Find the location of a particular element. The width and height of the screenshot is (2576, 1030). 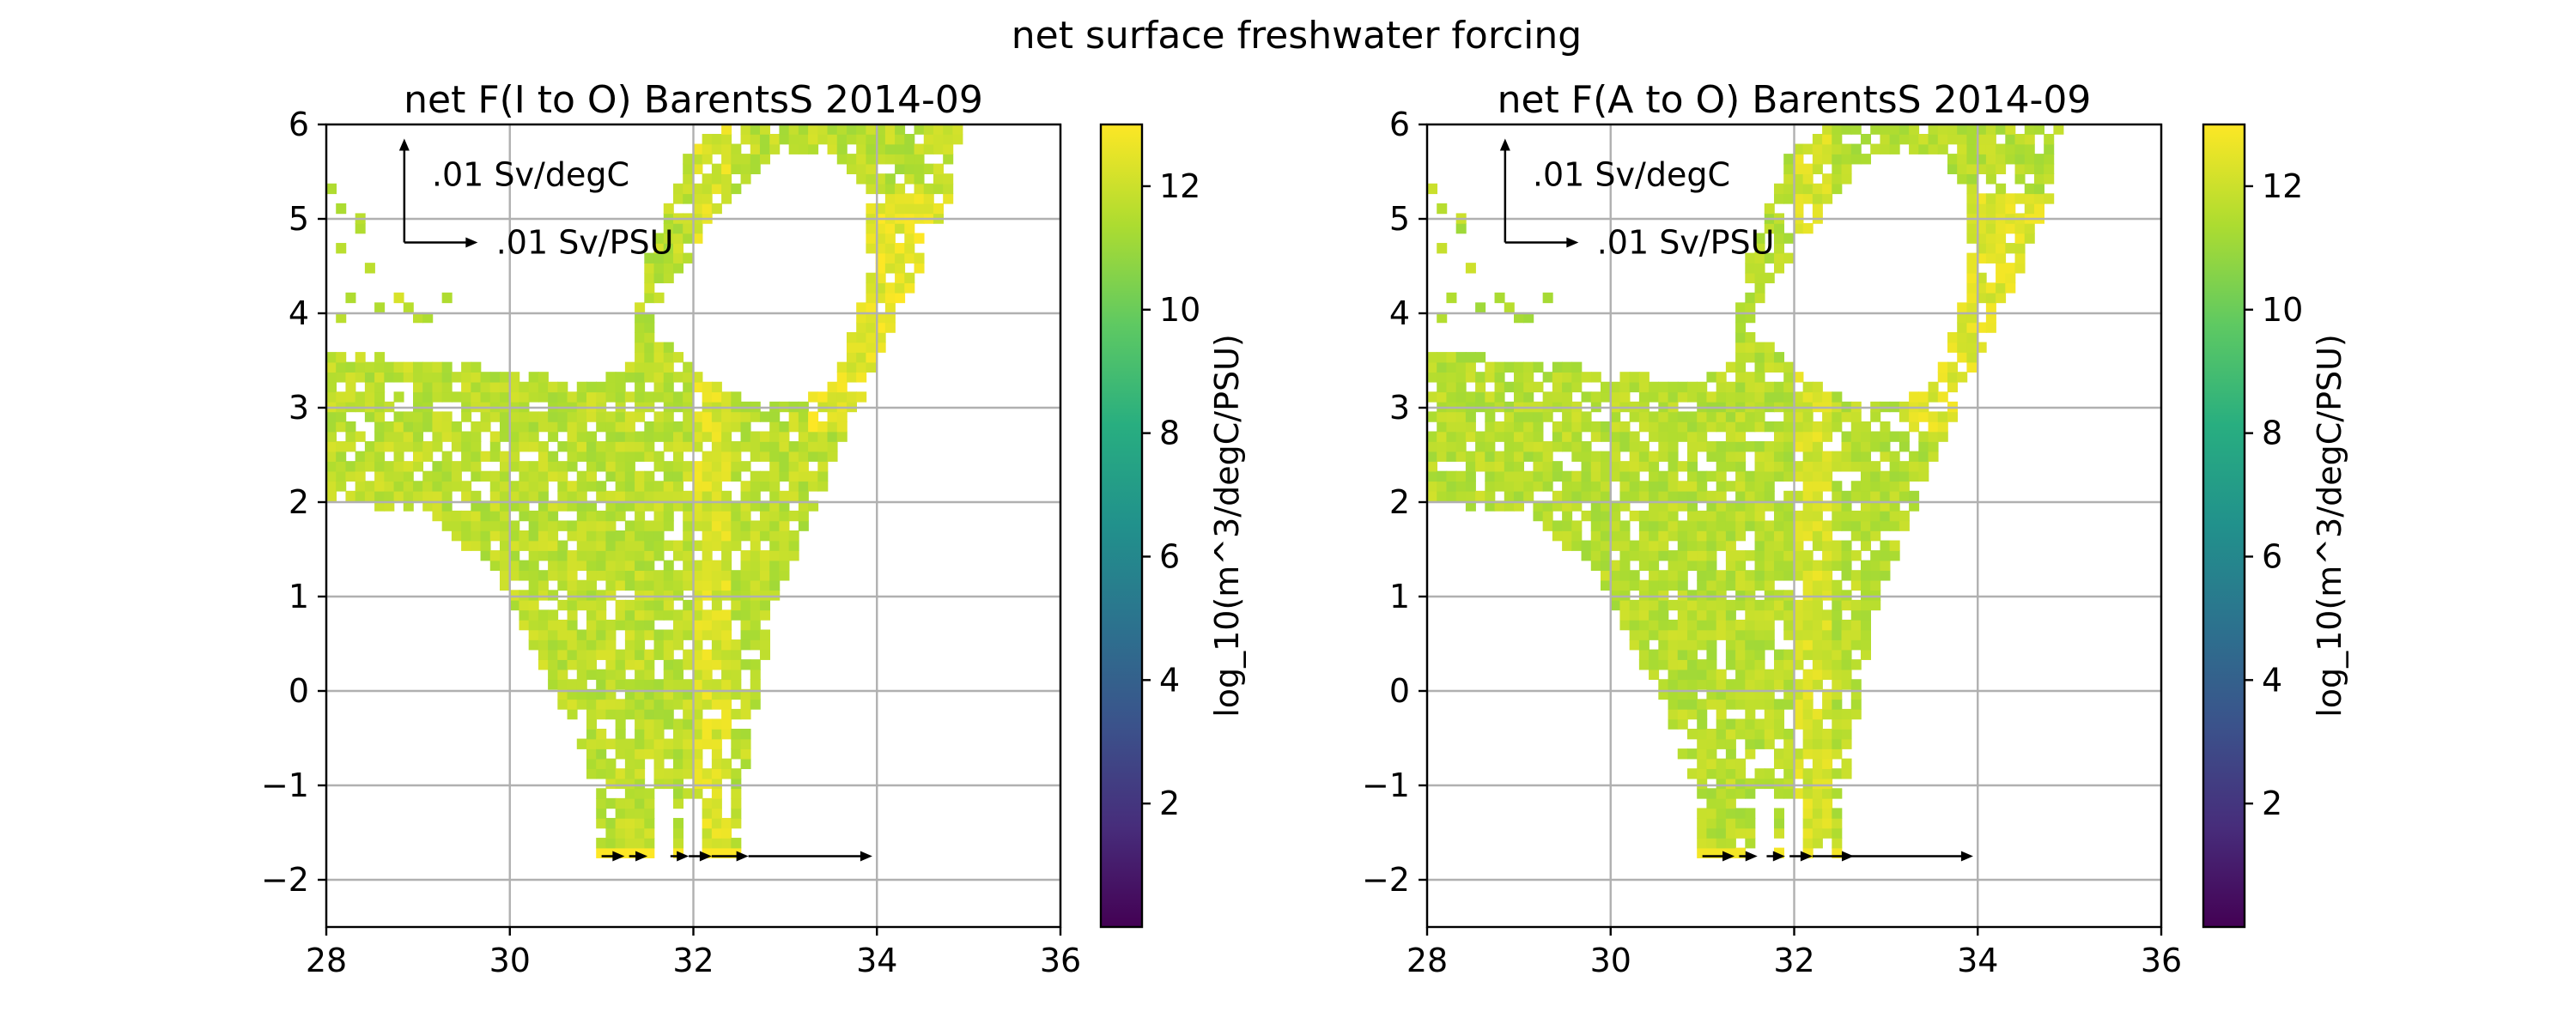

scale-label-horizontal: .01 Sv/PSU is located at coordinates (1686, 243).